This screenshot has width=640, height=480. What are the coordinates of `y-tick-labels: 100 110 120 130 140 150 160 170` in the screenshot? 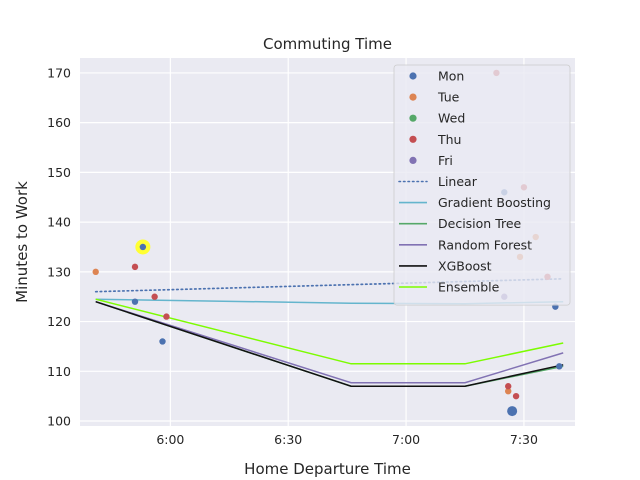 It's located at (59, 246).